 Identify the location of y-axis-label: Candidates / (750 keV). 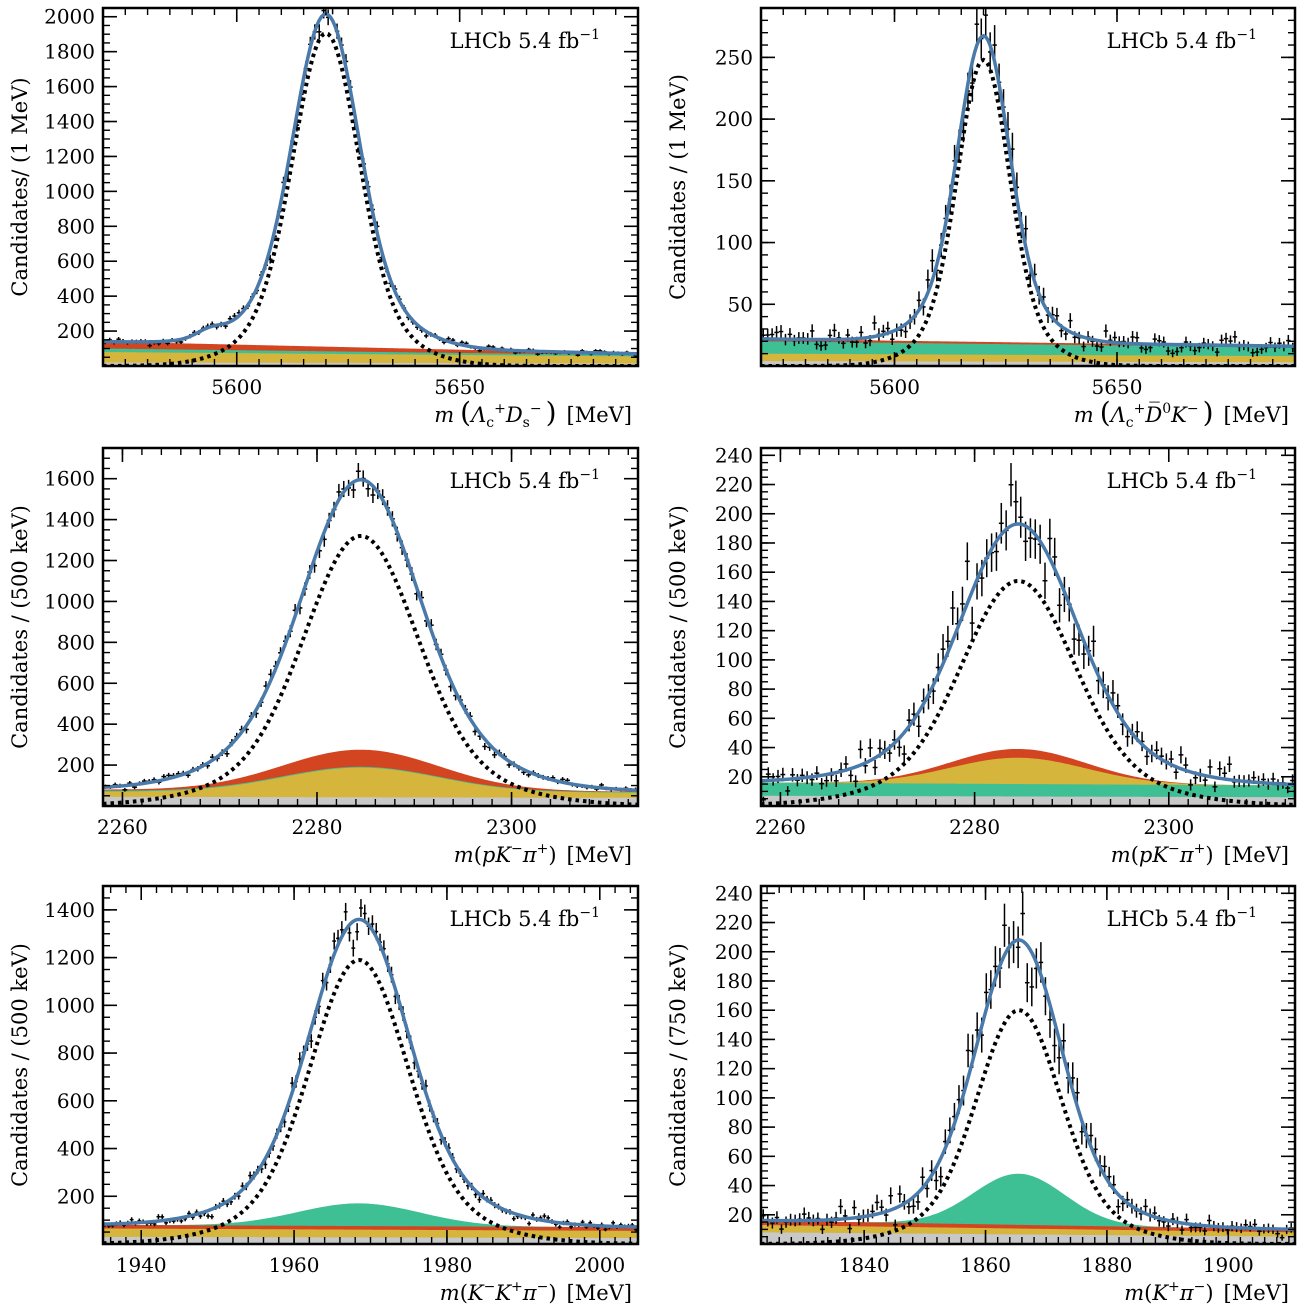
(678, 1065).